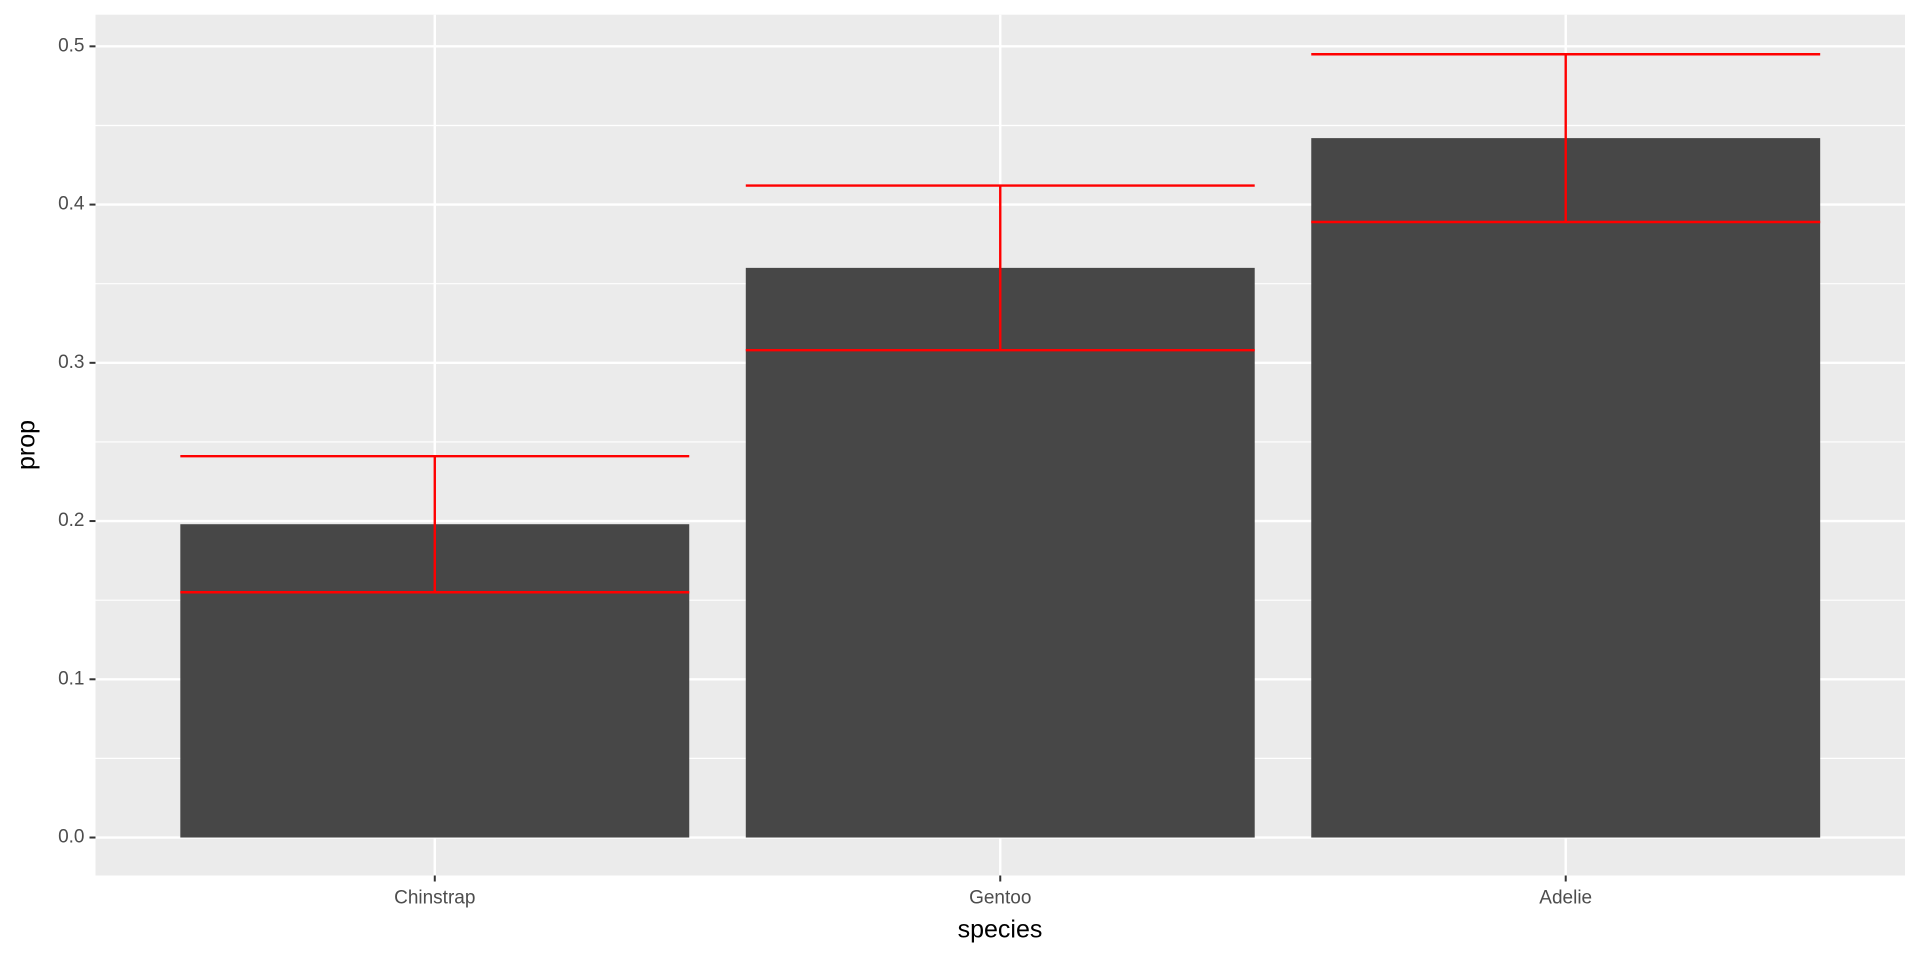  I want to click on y-tick-label: 0.5, so click(71, 45).